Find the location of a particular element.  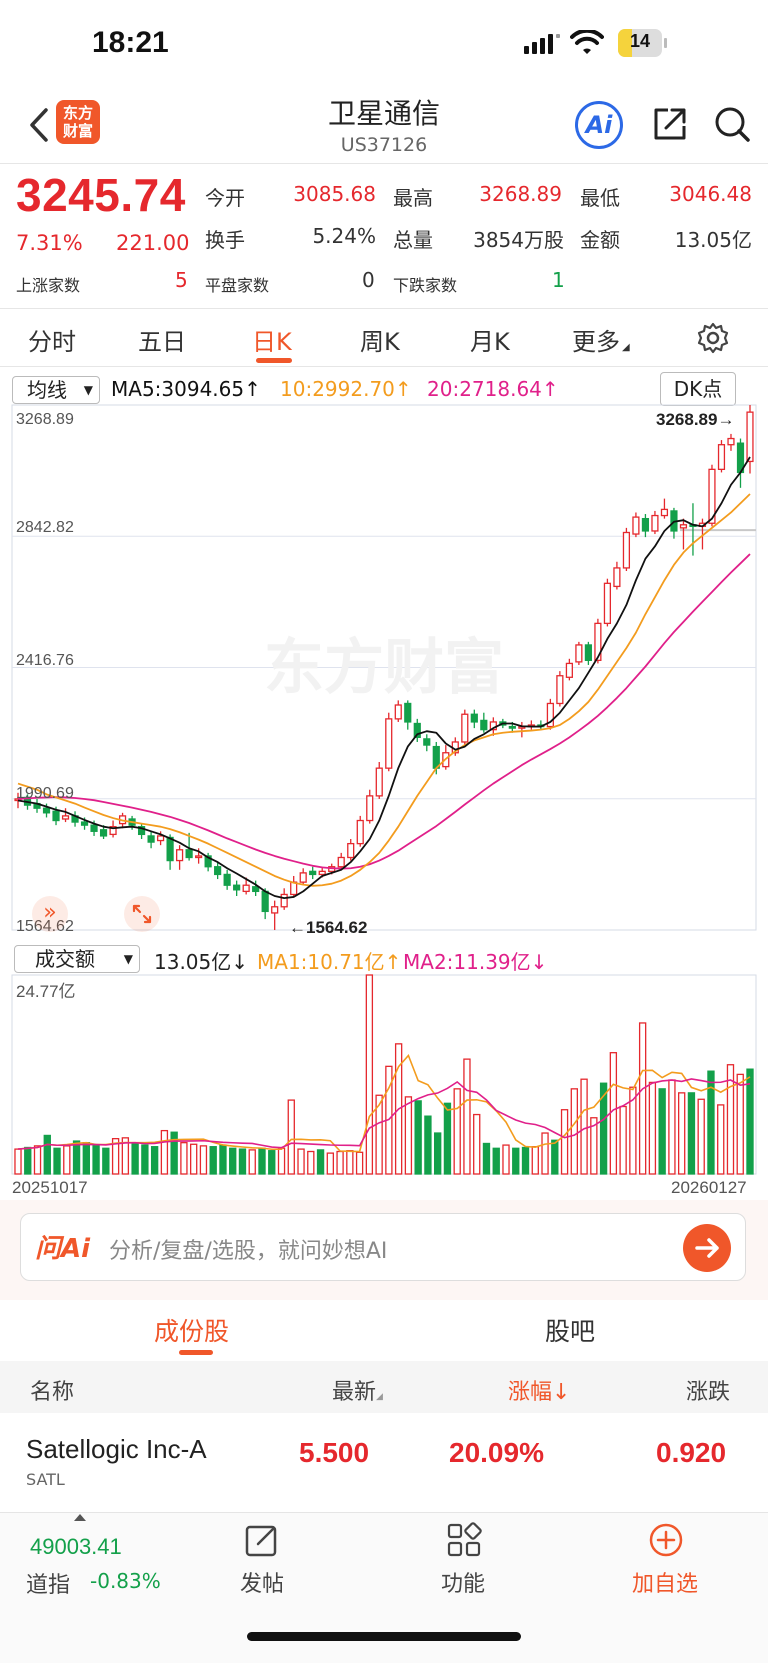

arrow-right-icon is located at coordinates (707, 1248).